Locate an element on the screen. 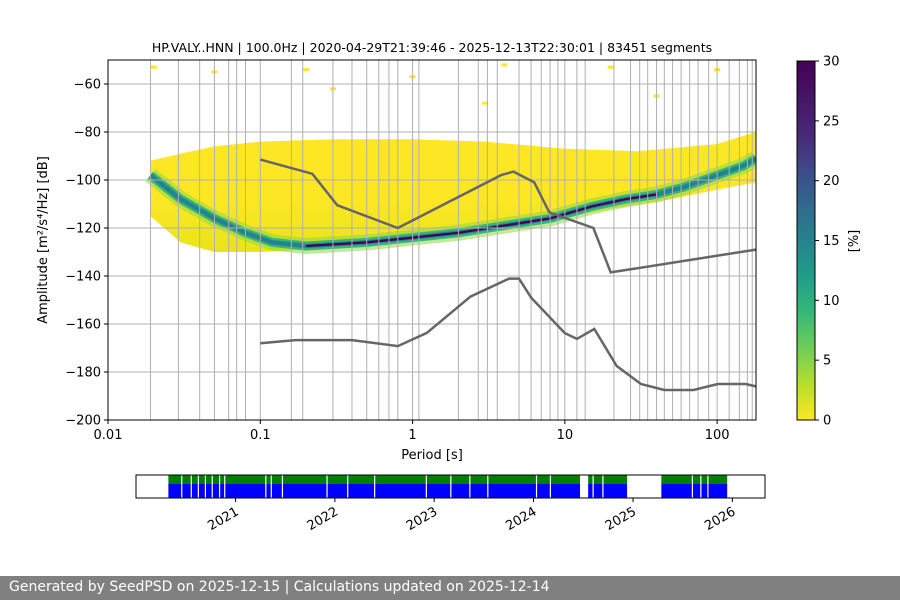 This screenshot has width=900, height=600. colorbar-tick-label: 10 is located at coordinates (831, 301).